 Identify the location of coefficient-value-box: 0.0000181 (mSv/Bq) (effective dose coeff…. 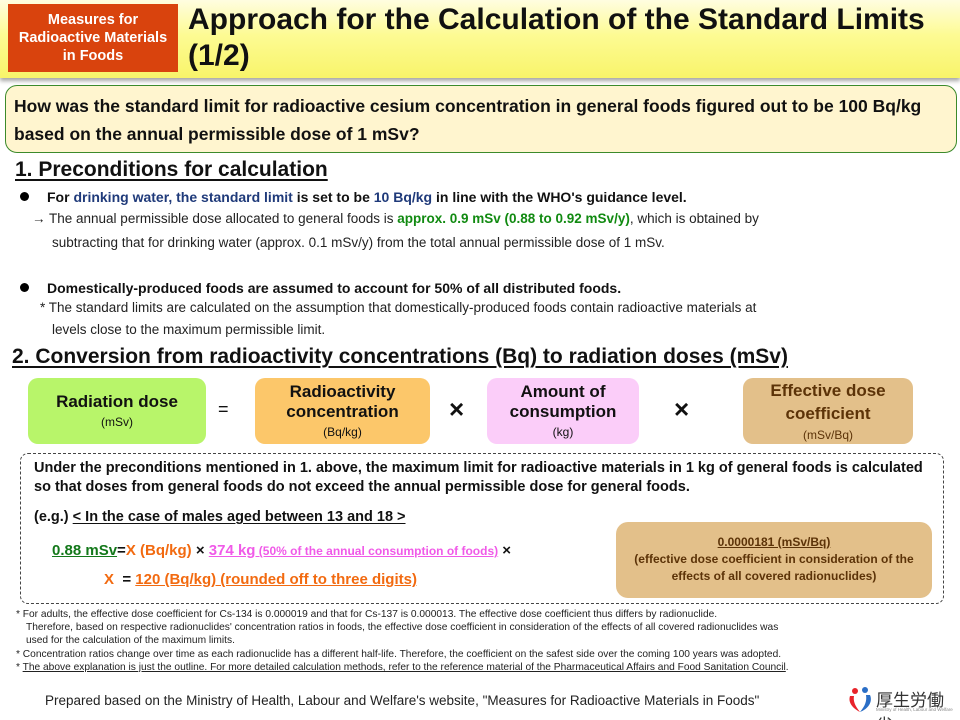
(774, 560).